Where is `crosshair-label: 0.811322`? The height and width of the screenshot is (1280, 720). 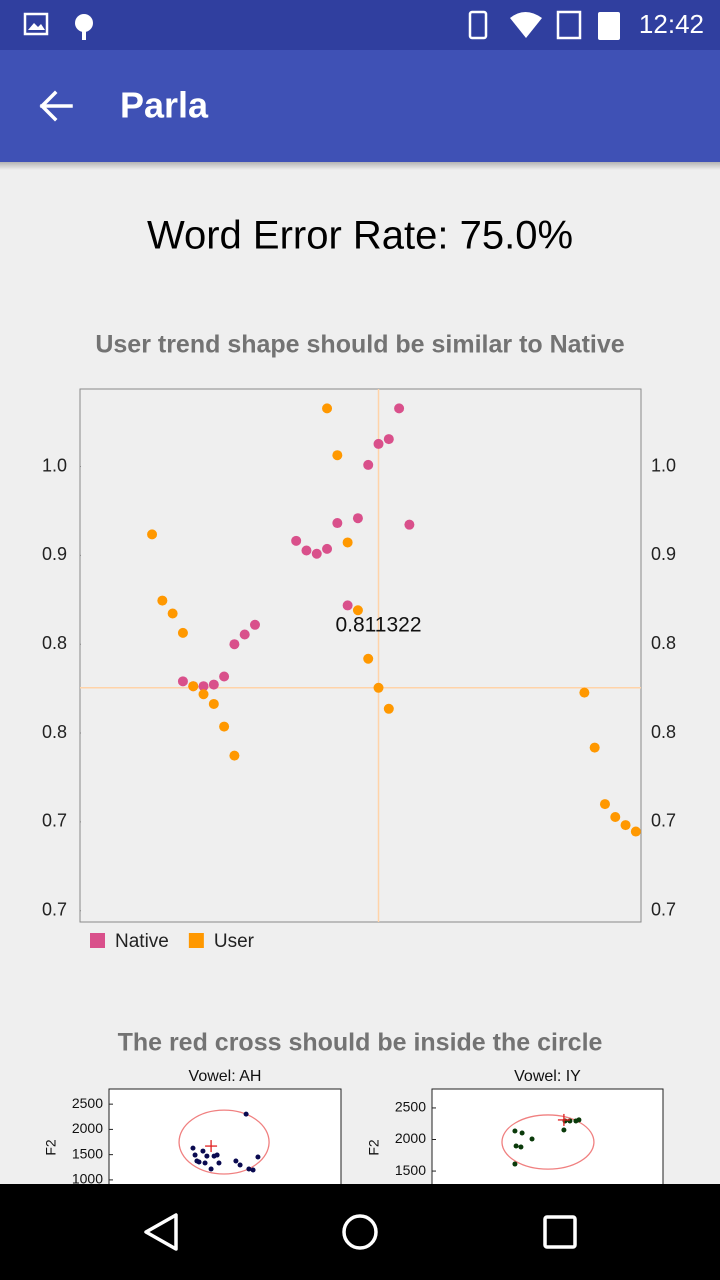 crosshair-label: 0.811322 is located at coordinates (378, 625).